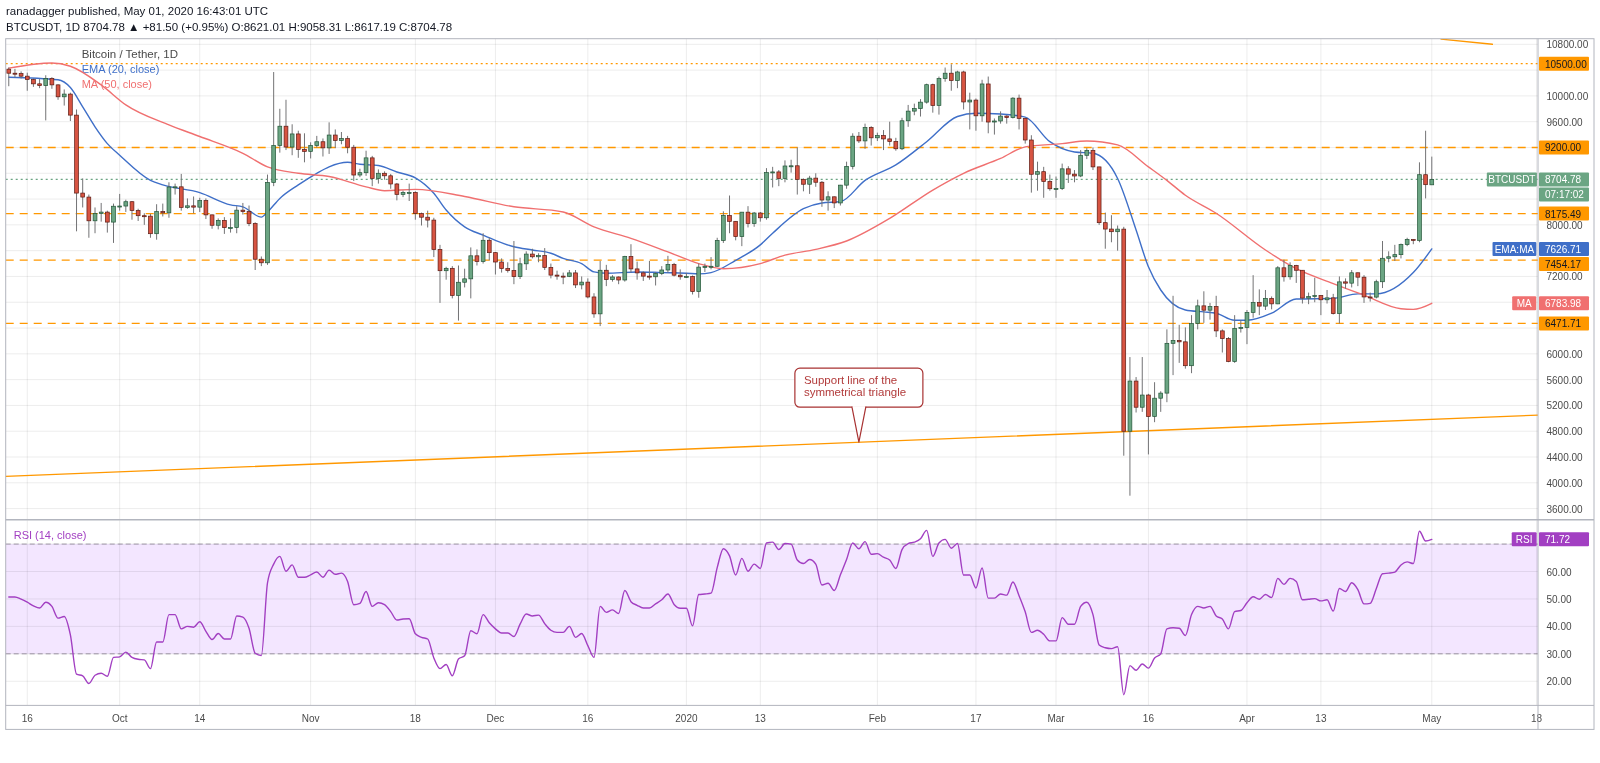 This screenshot has width=1600, height=763. Describe the element at coordinates (310, 718) in the screenshot. I see `x-tick-label: Nov` at that location.